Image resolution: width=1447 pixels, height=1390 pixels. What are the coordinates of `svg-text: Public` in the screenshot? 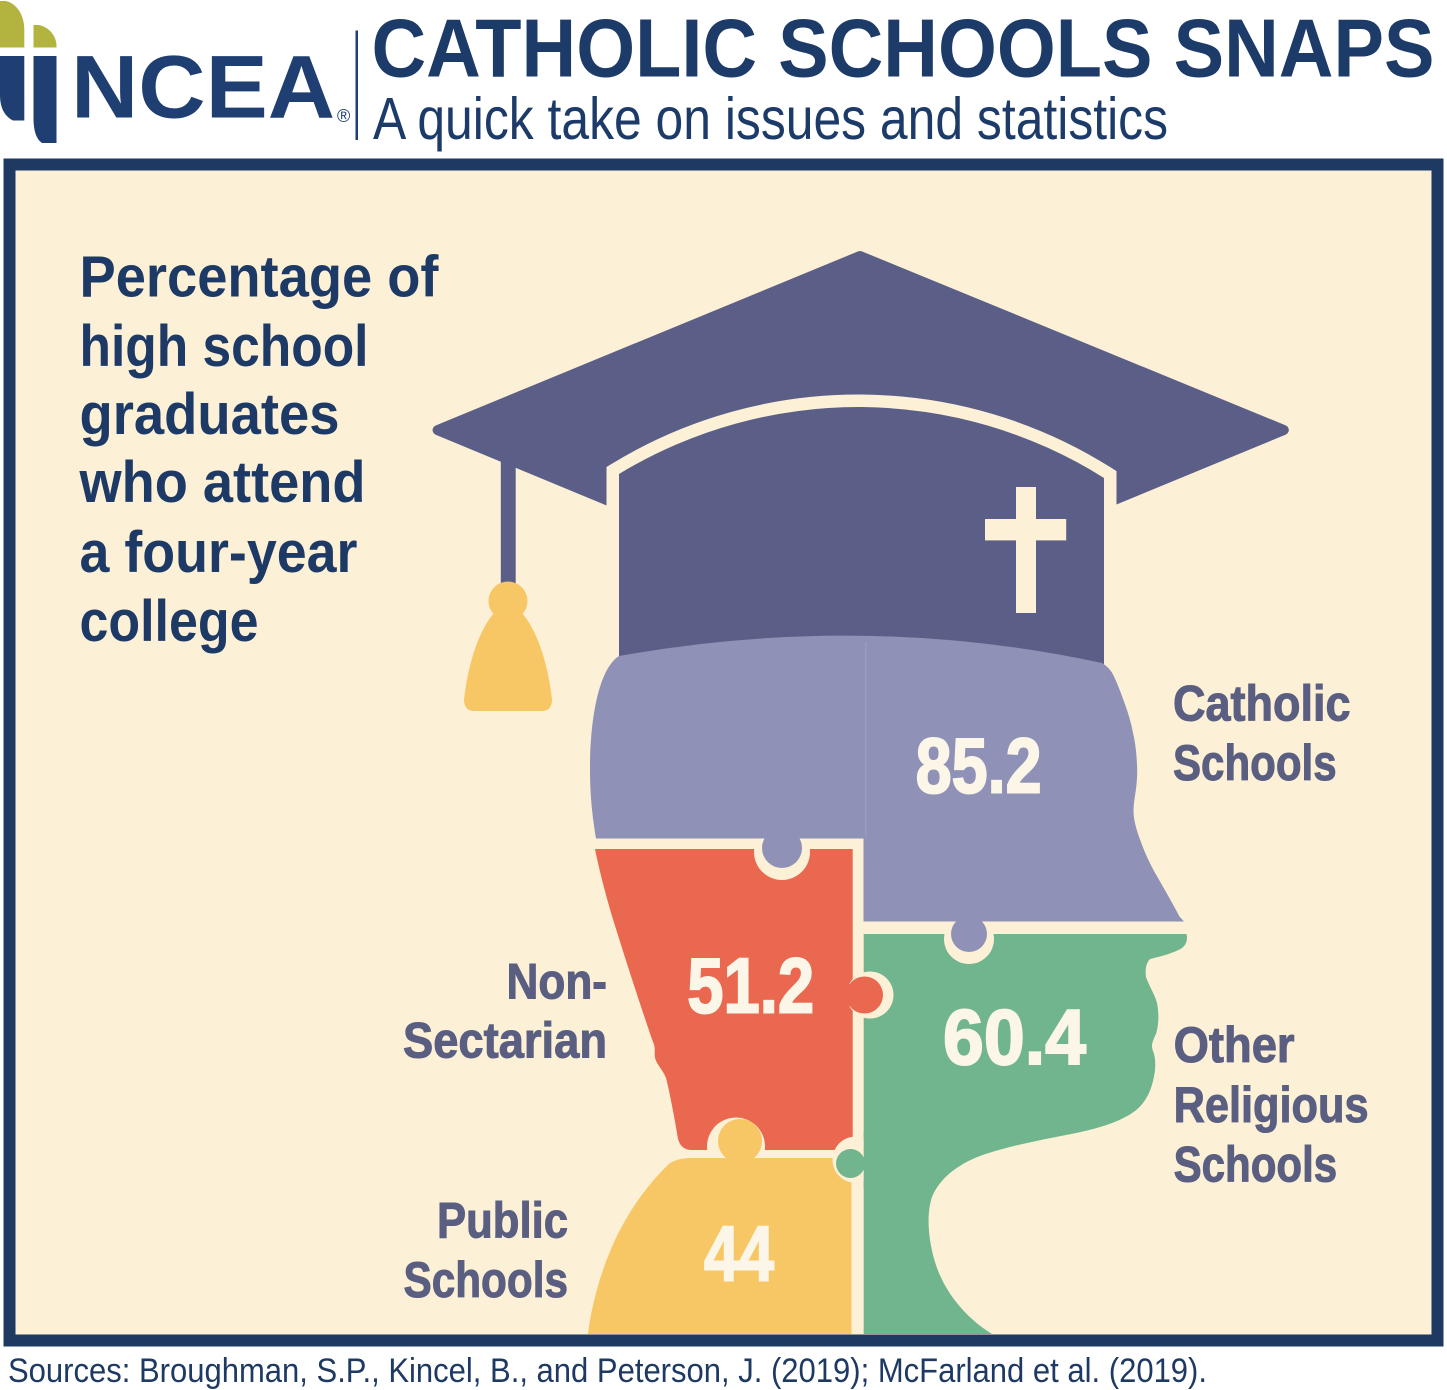 It's located at (502, 1221).